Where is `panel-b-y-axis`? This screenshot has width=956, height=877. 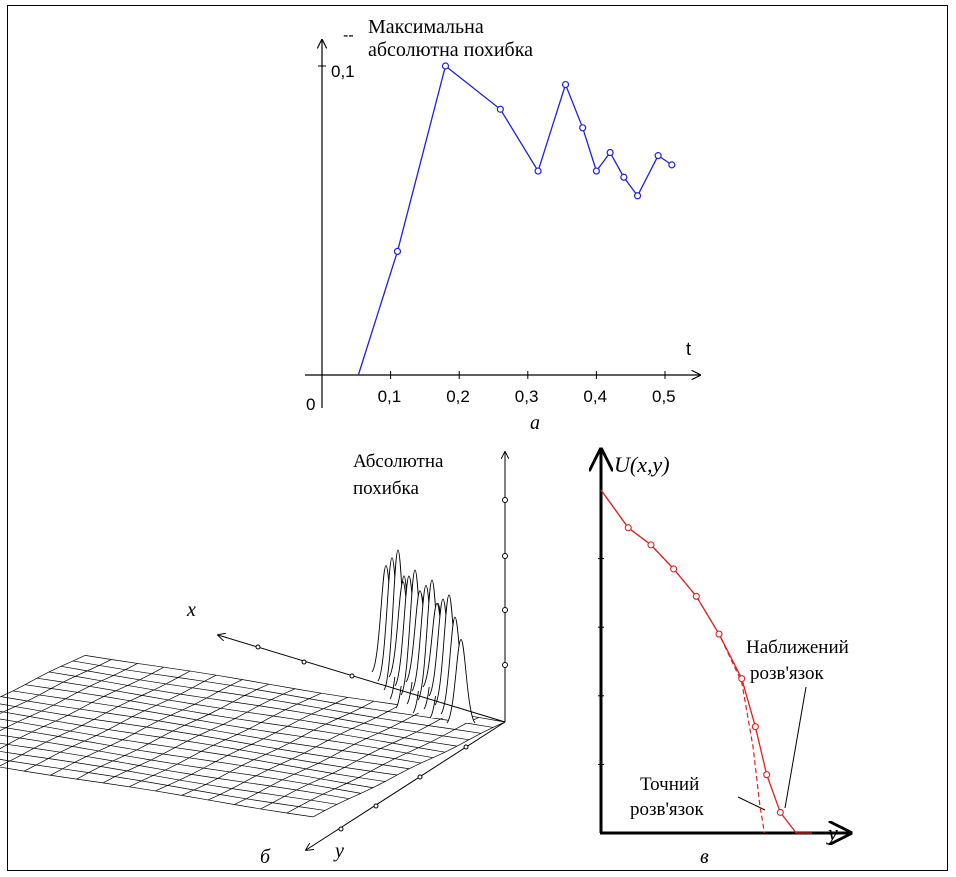 panel-b-y-axis is located at coordinates (406, 785).